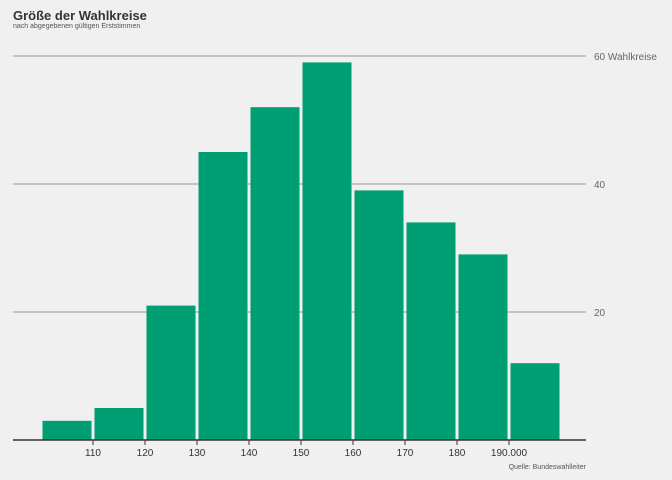 This screenshot has width=672, height=480. Describe the element at coordinates (93, 453) in the screenshot. I see `x-tick-label: 110` at that location.